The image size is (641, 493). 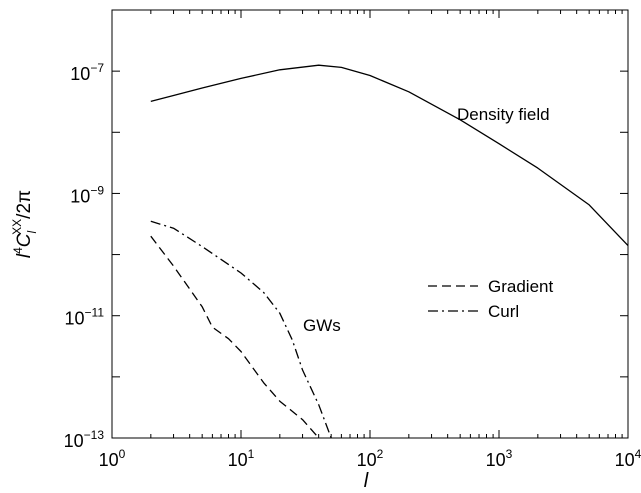 I want to click on x-tick-labels: 10⁰ 10¹ 10² 10³ 10⁴, so click(x=370, y=458).